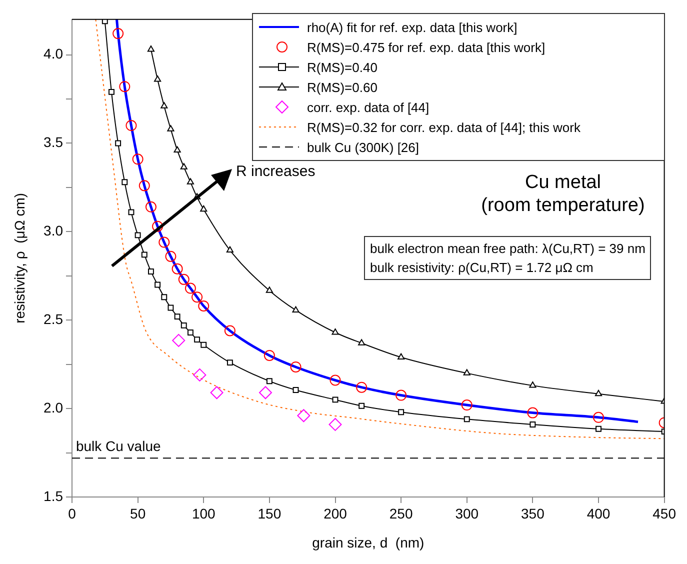  Describe the element at coordinates (276, 171) in the screenshot. I see `annotation: R increases` at that location.